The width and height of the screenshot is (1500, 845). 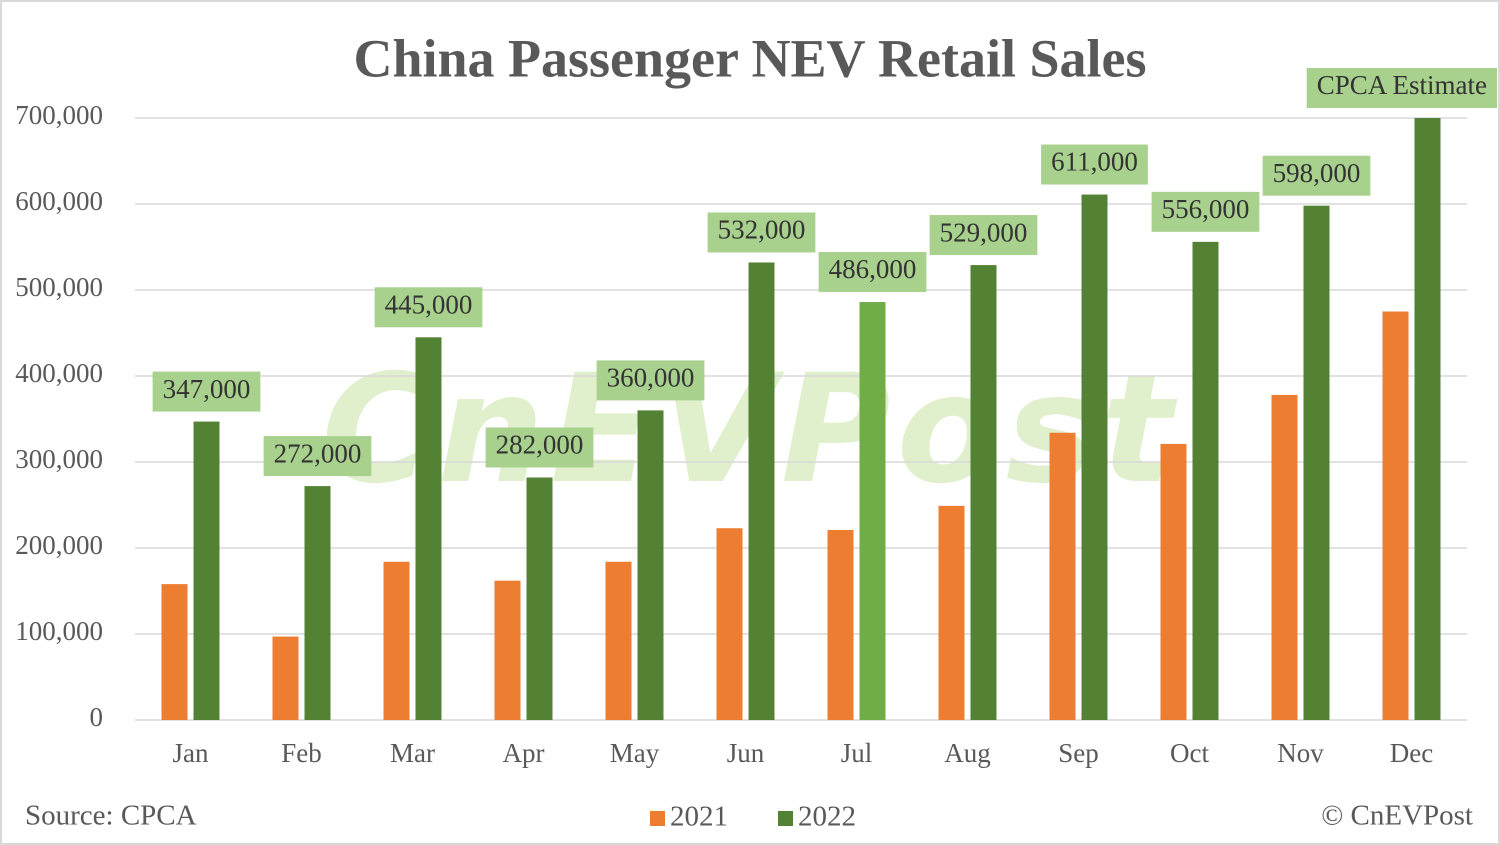 I want to click on x-tick-label: Jul, so click(x=857, y=753).